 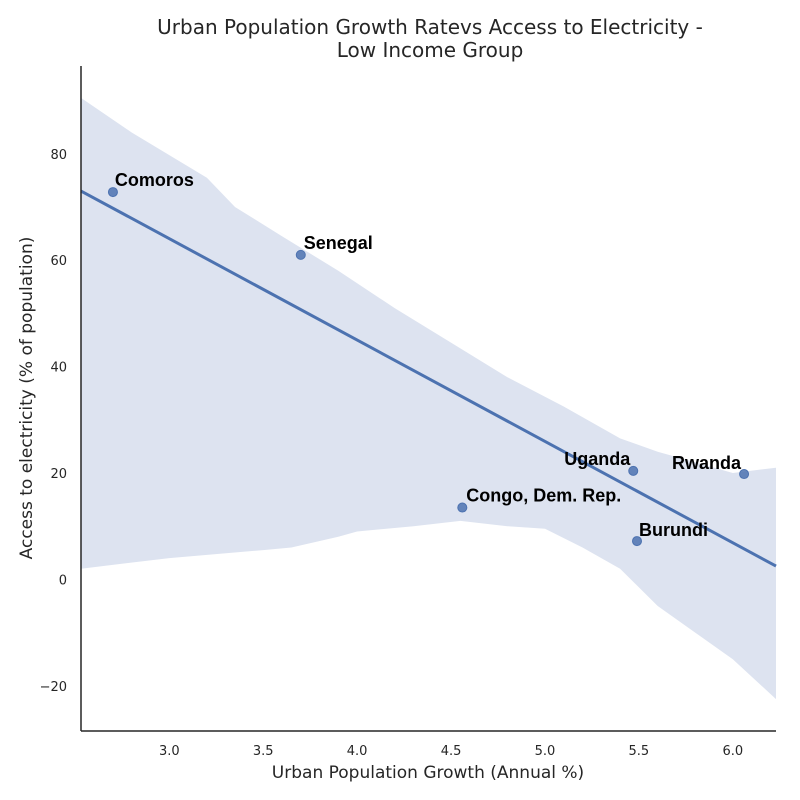 What do you see at coordinates (58, 155) in the screenshot?
I see `y-tick-label: 80` at bounding box center [58, 155].